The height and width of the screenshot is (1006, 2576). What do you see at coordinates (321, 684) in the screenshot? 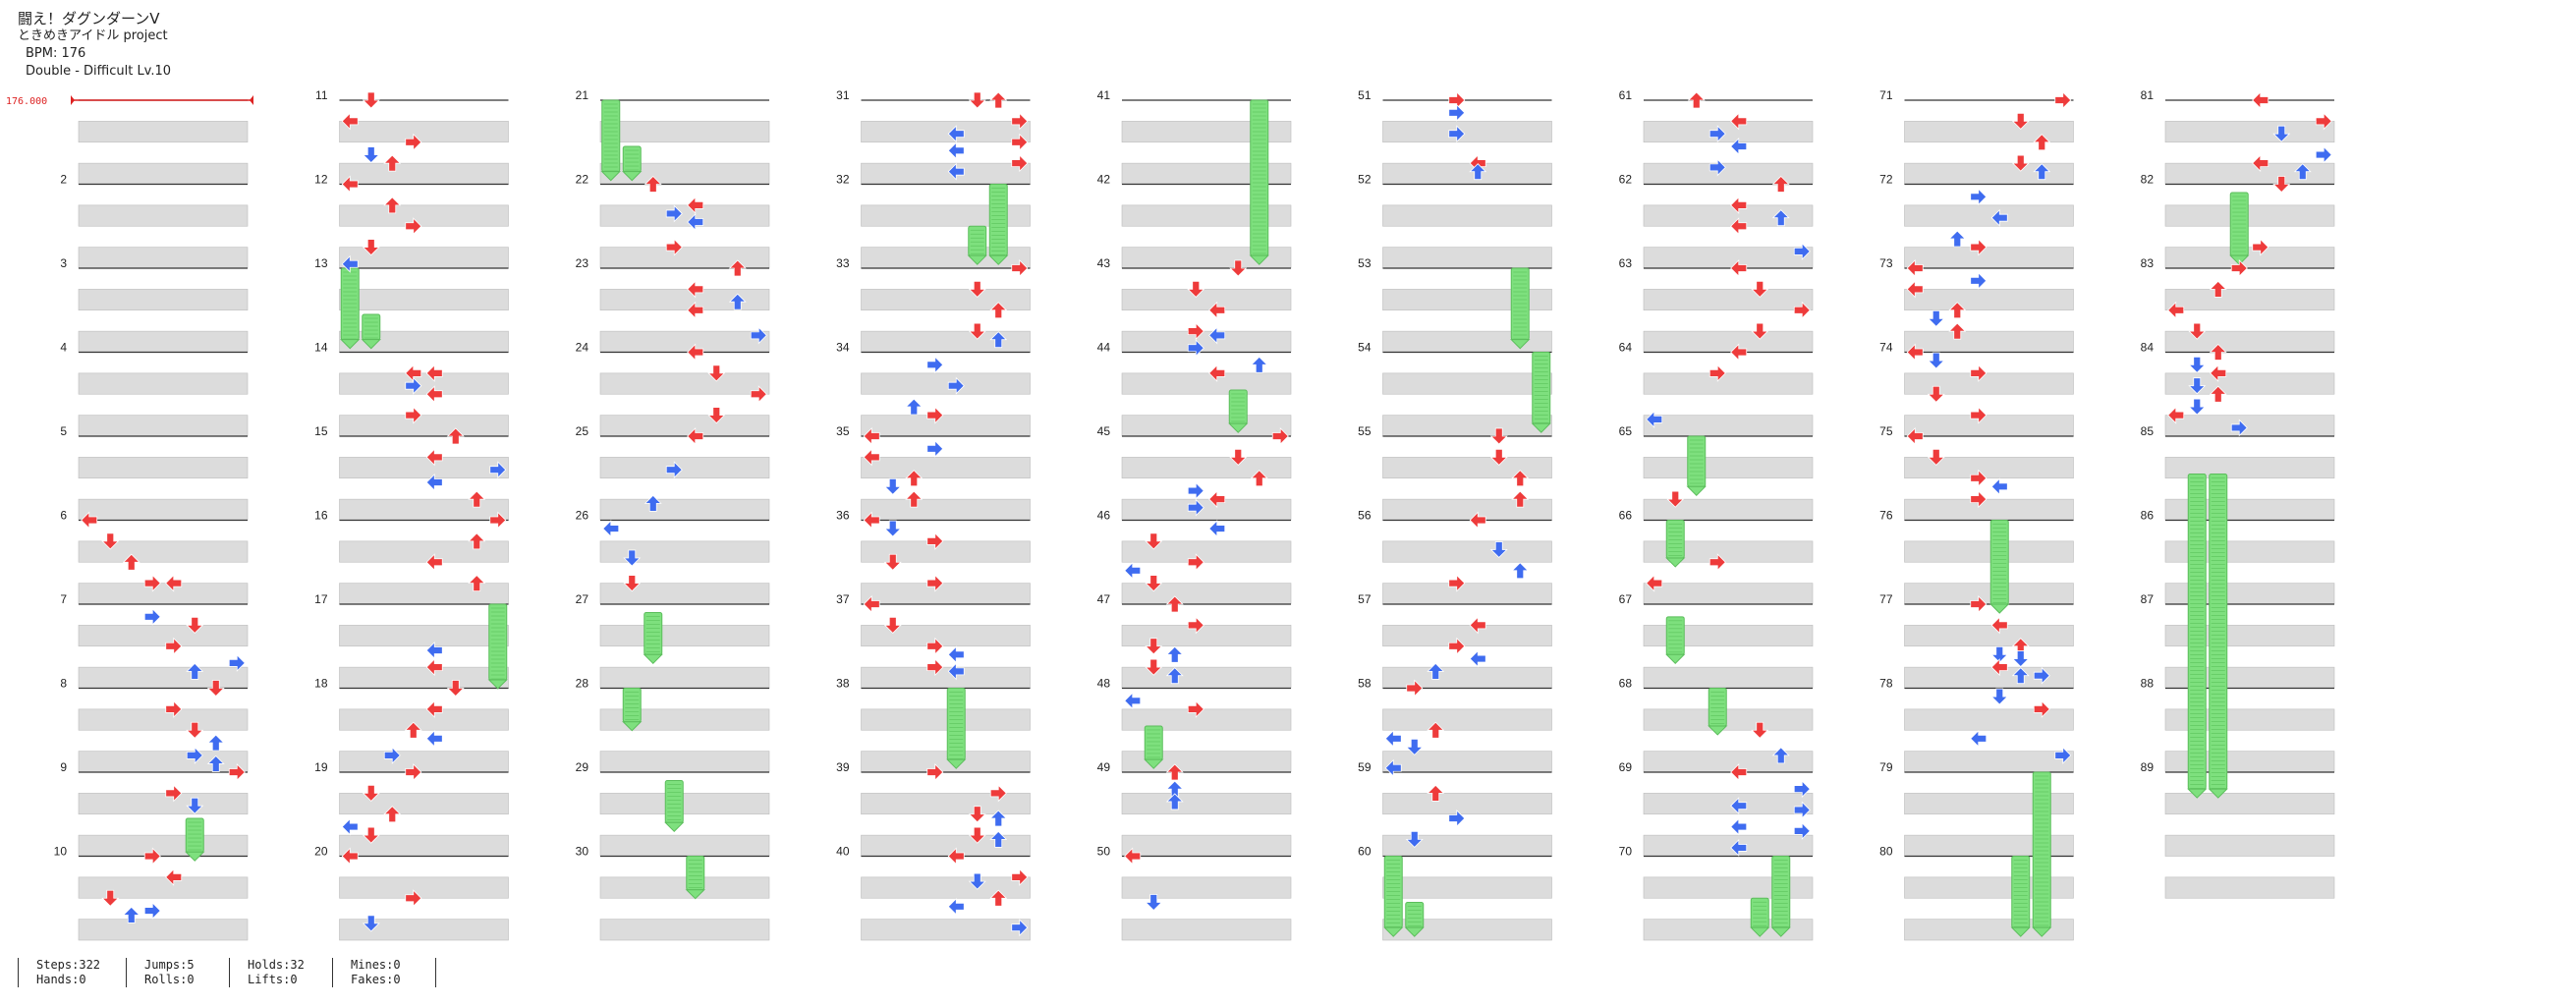
I see `measure-number: 18` at bounding box center [321, 684].